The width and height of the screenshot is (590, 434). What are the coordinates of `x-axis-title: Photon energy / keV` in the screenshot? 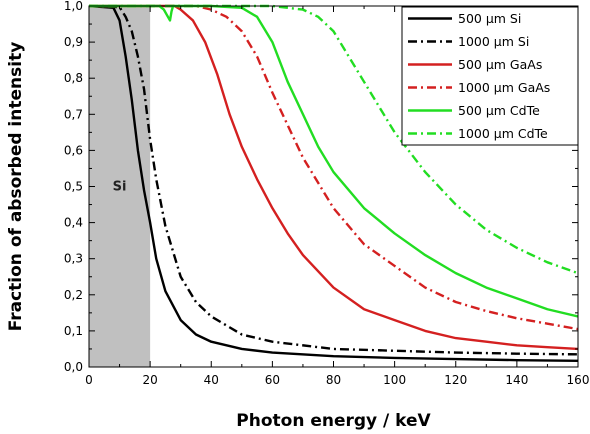 It's located at (333, 421).